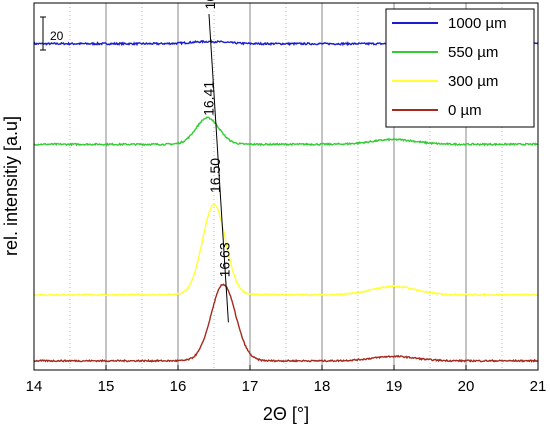 The width and height of the screenshot is (550, 444). Describe the element at coordinates (215, 175) in the screenshot. I see `peak-label-2: 16.50` at that location.